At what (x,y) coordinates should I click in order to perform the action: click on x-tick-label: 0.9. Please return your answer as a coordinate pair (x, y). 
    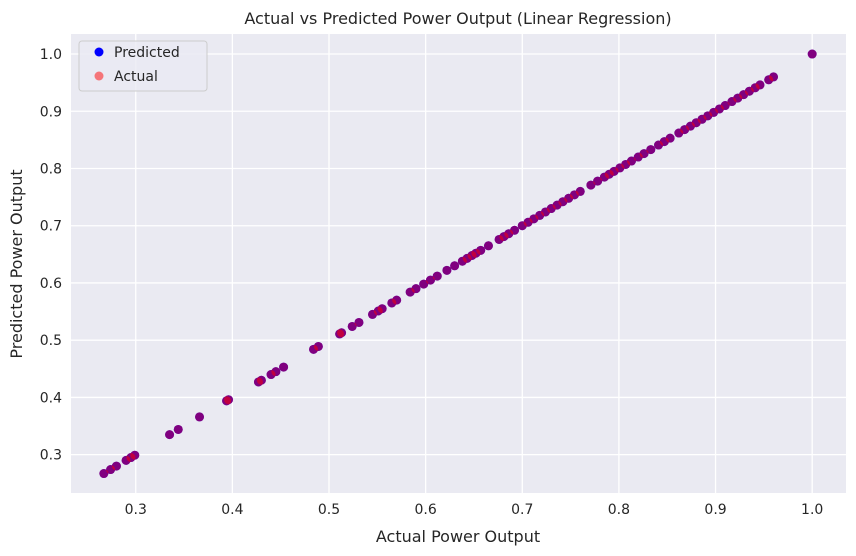
    Looking at the image, I should click on (715, 510).